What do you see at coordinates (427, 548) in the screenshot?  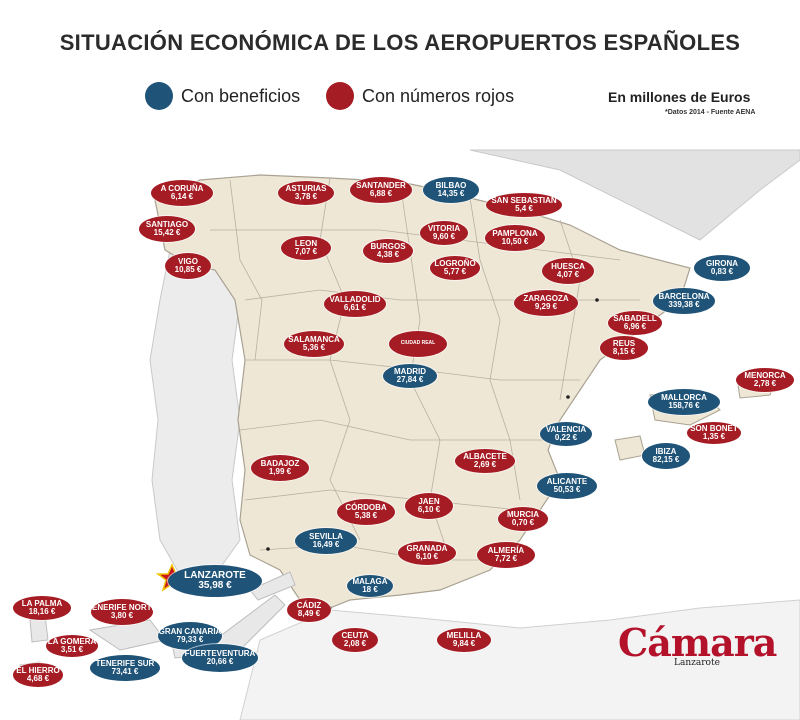 I see `airport-name: GRANADA` at bounding box center [427, 548].